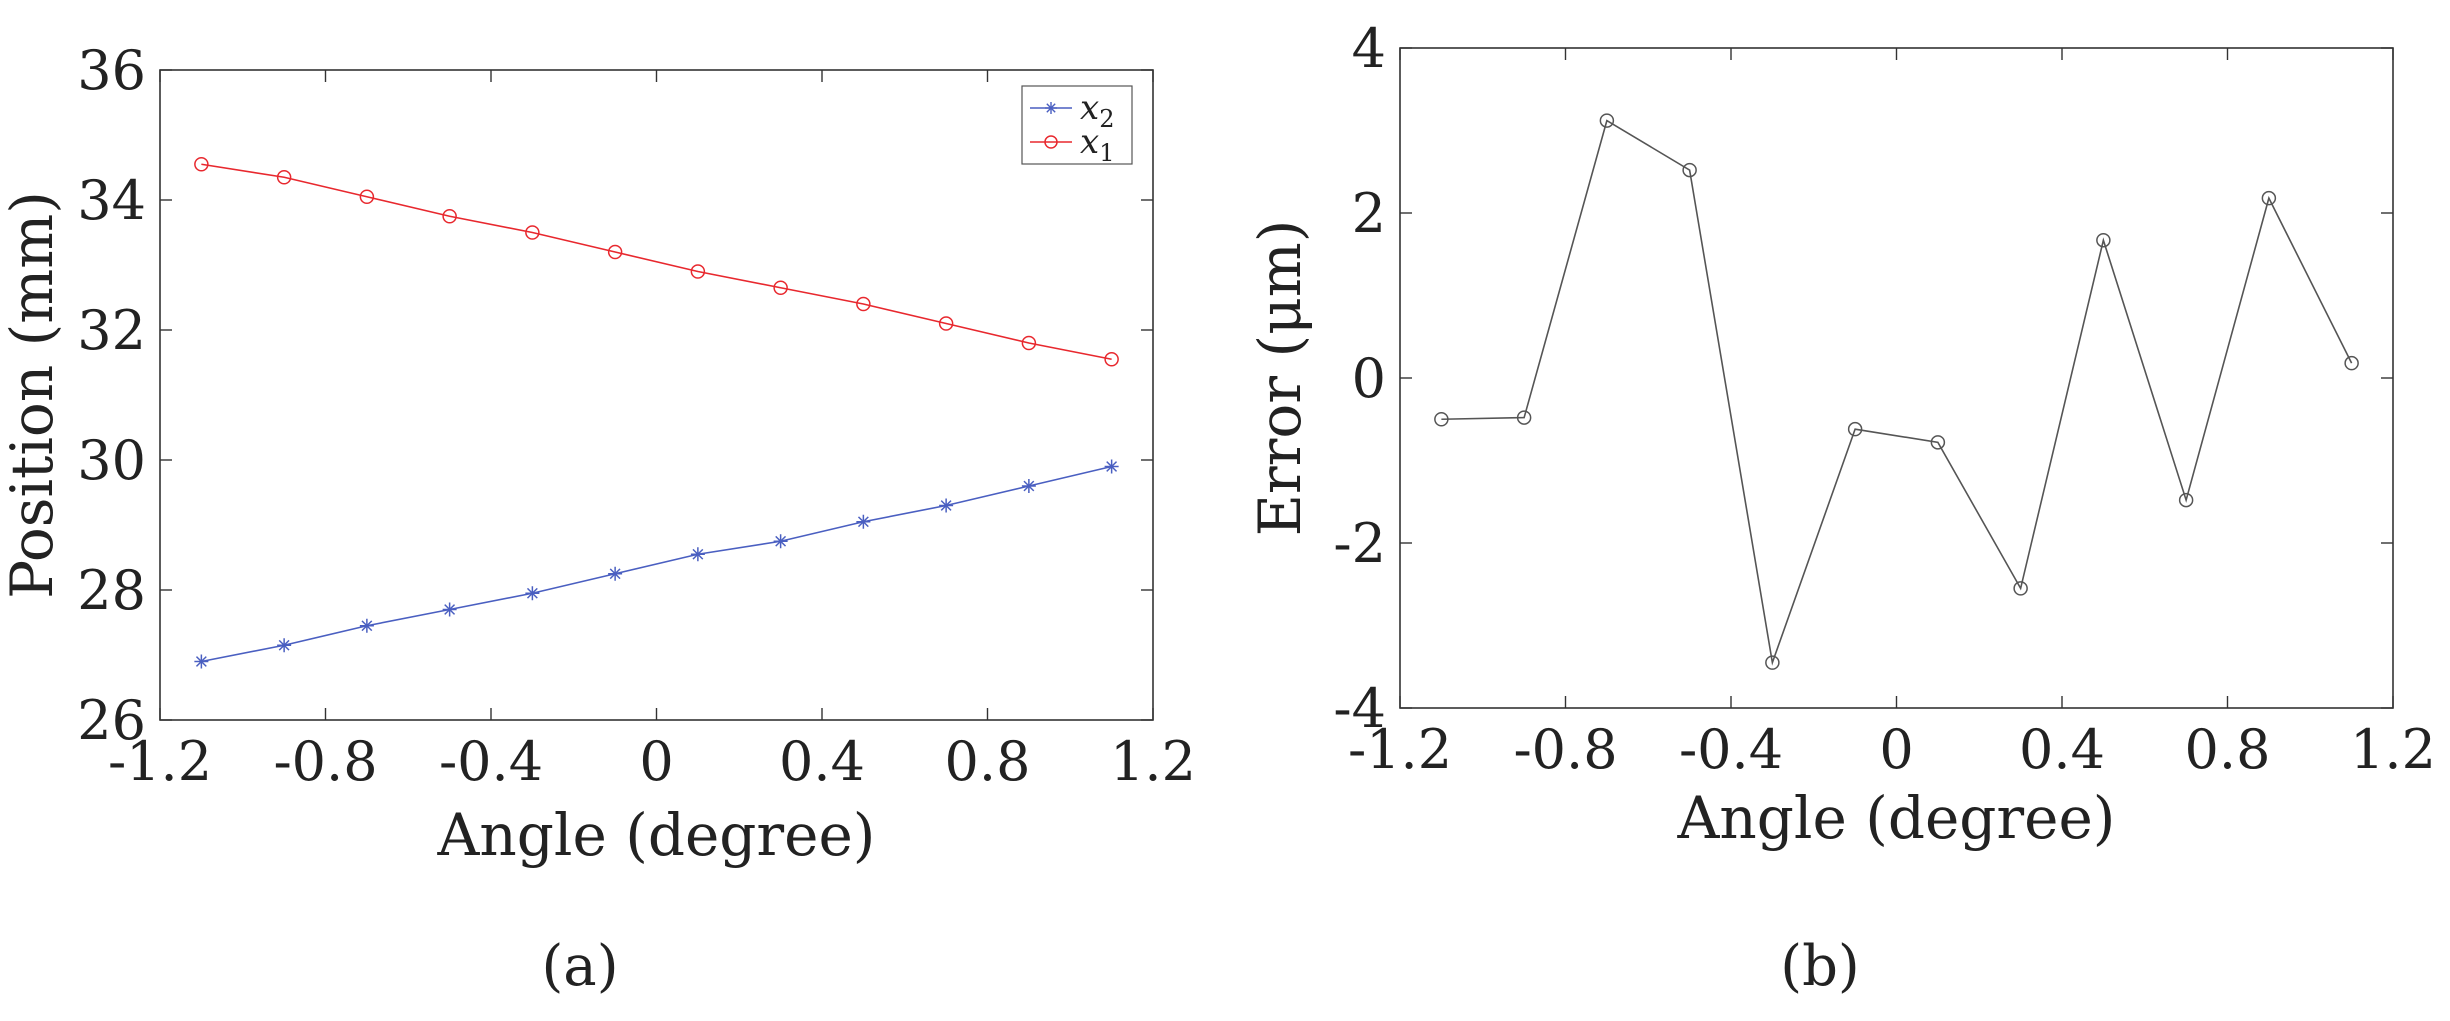 Image resolution: width=2450 pixels, height=1021 pixels. Describe the element at coordinates (2393, 749) in the screenshot. I see `pb-xtick-label: 1.2` at that location.